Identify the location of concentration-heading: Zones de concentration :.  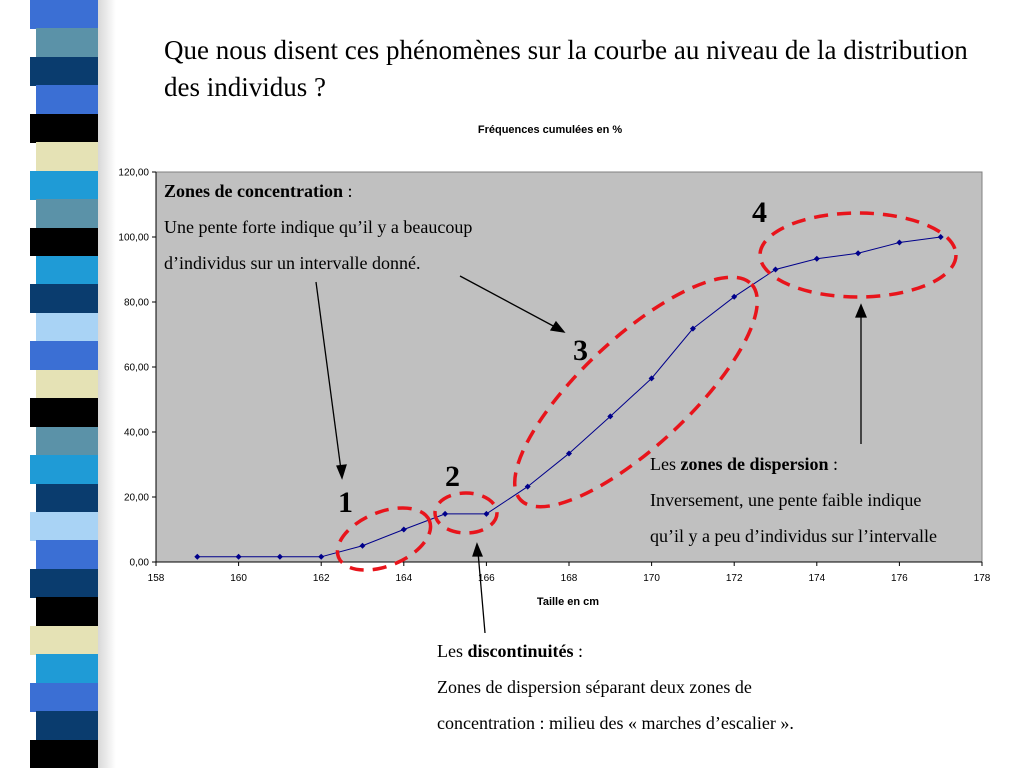
(318, 191).